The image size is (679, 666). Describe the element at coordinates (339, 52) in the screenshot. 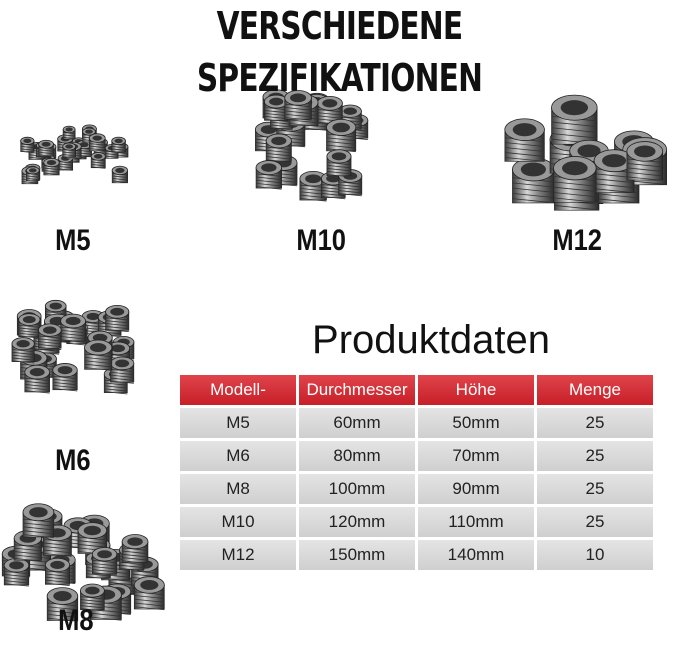

I see `title: VERSCHIEDENE SPEZIFIKATIONEN` at that location.